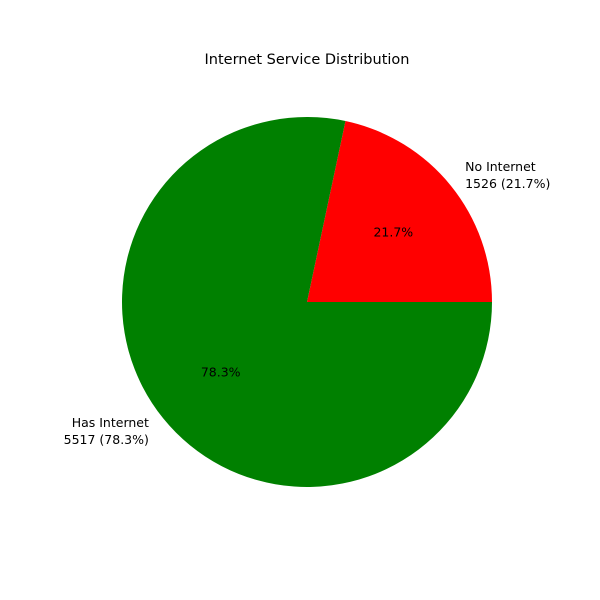  I want to click on pie-slice-label: Has Internet 5517 (78.3%), so click(106, 431).